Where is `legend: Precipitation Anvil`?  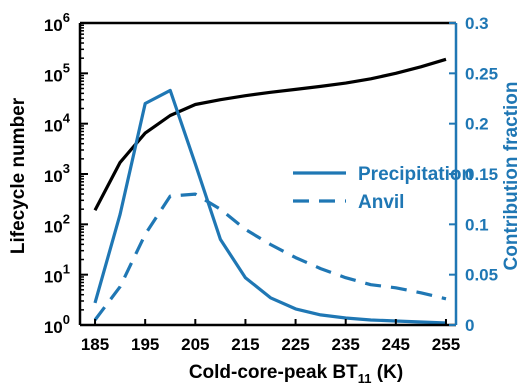
legend: Precipitation Anvil is located at coordinates (383, 188).